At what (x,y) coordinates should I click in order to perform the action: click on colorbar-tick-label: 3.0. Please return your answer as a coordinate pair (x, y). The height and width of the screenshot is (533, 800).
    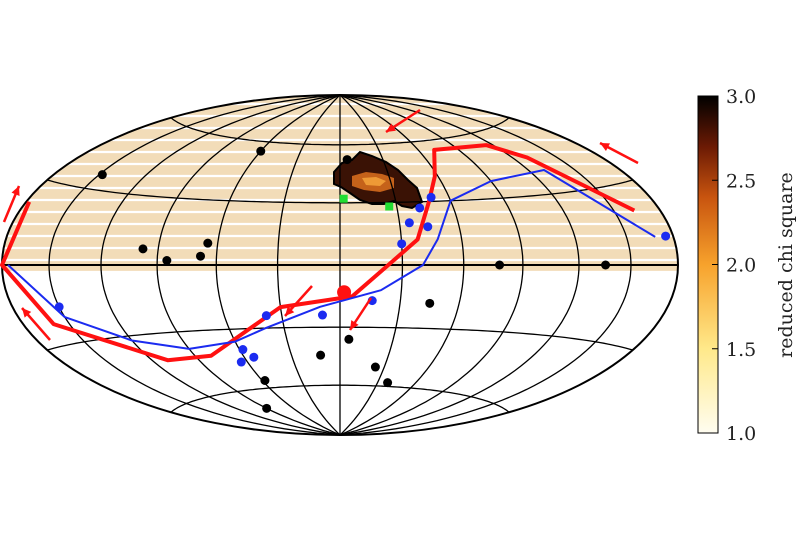
    Looking at the image, I should click on (741, 97).